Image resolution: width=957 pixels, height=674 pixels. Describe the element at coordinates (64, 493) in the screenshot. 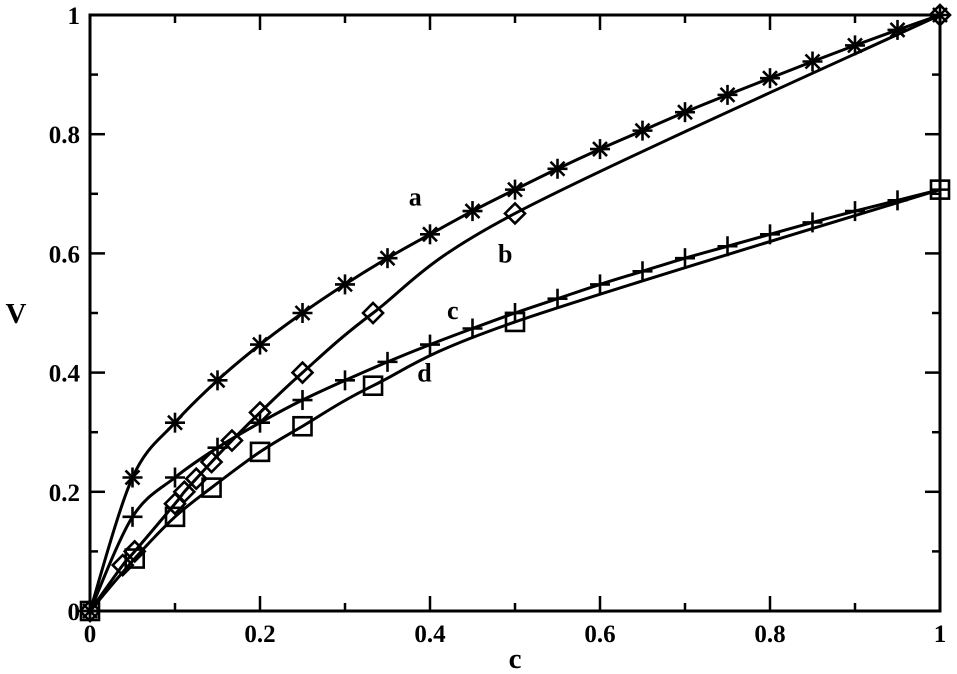

I see `y-tick-label: 0.2` at that location.